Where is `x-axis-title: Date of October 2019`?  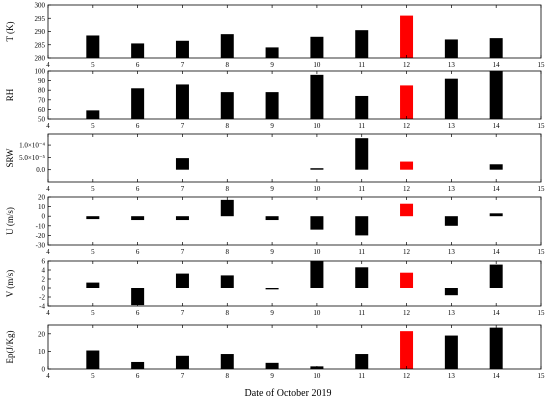 x-axis-title: Date of October 2019 is located at coordinates (288, 393).